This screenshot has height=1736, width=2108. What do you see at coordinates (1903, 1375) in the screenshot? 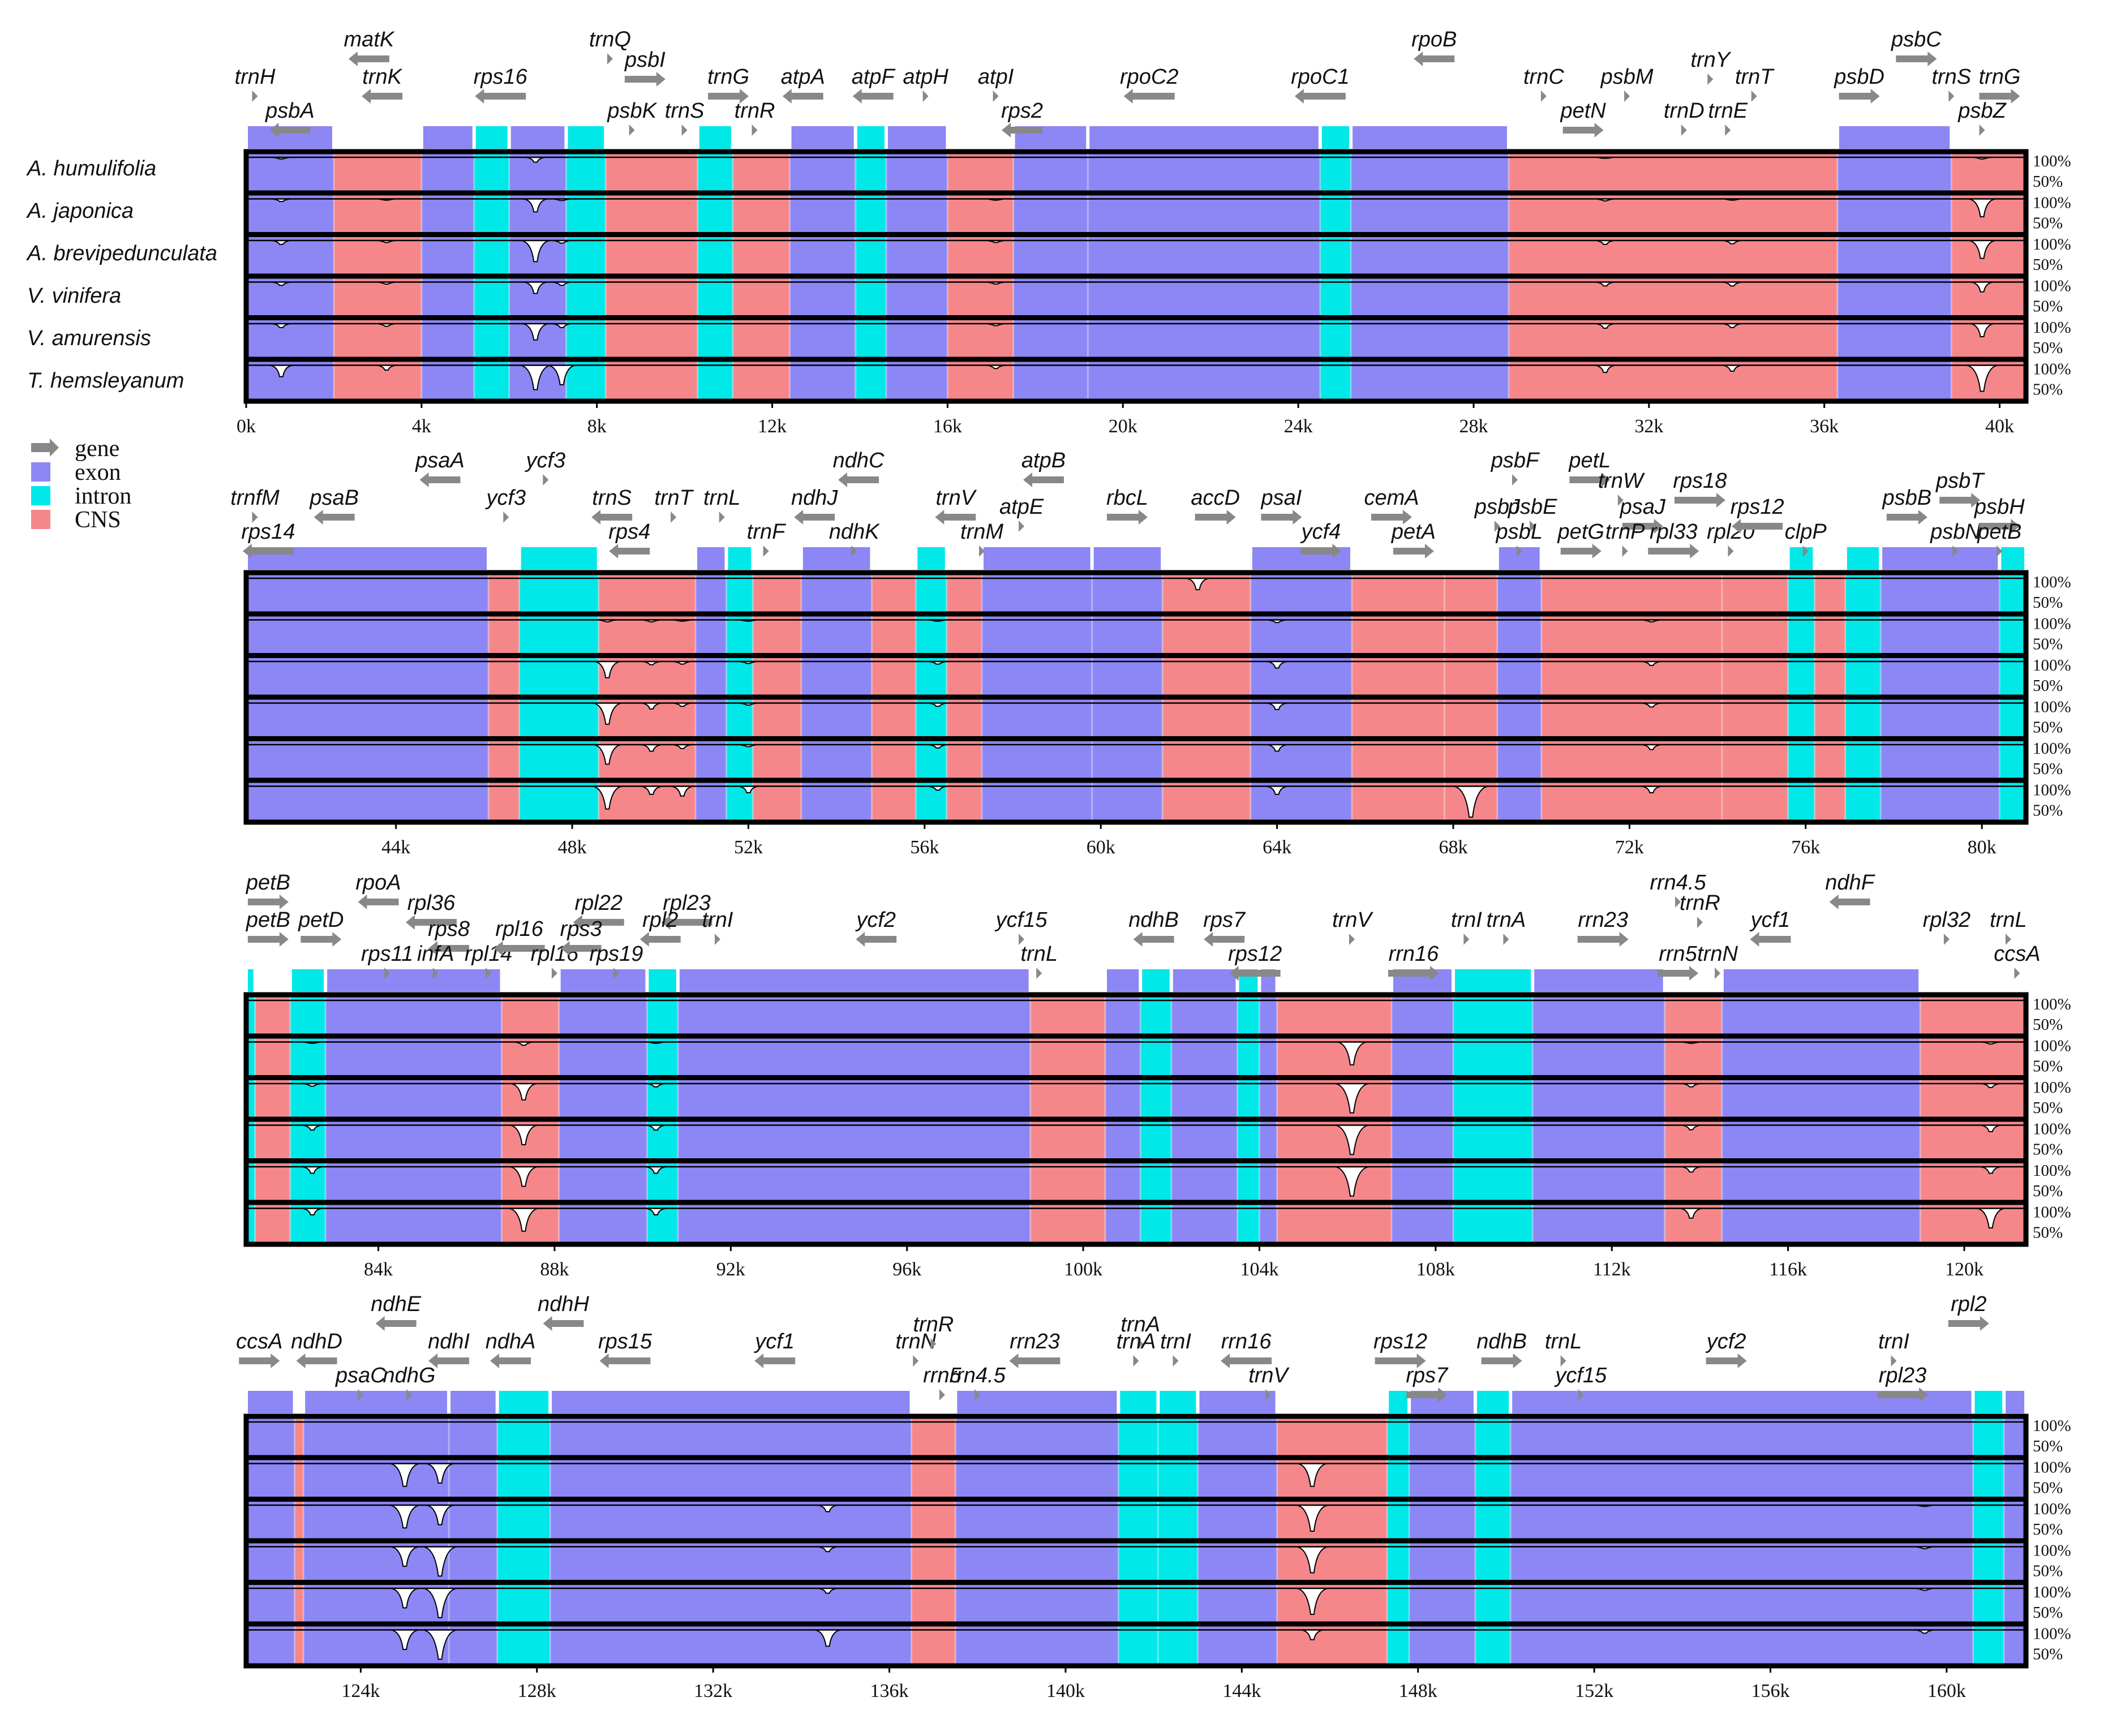
I see `gene-label: rpl23` at bounding box center [1903, 1375].